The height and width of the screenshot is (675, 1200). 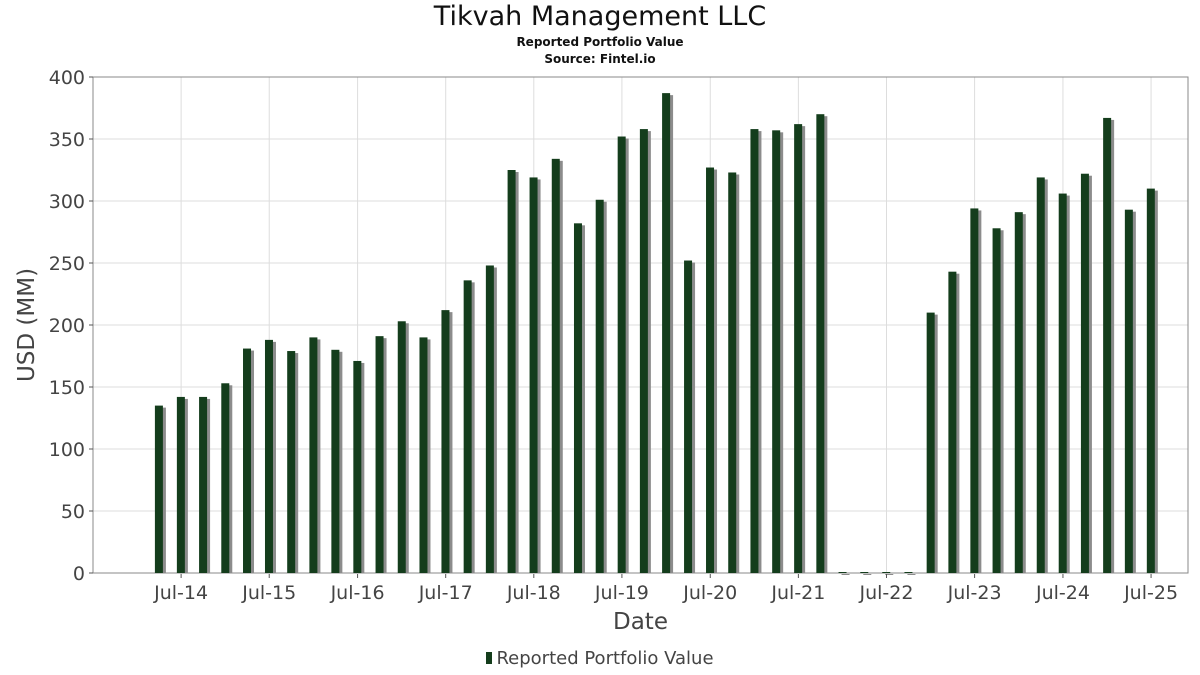 I want to click on y-tick-label: 400, so click(x=67, y=78).